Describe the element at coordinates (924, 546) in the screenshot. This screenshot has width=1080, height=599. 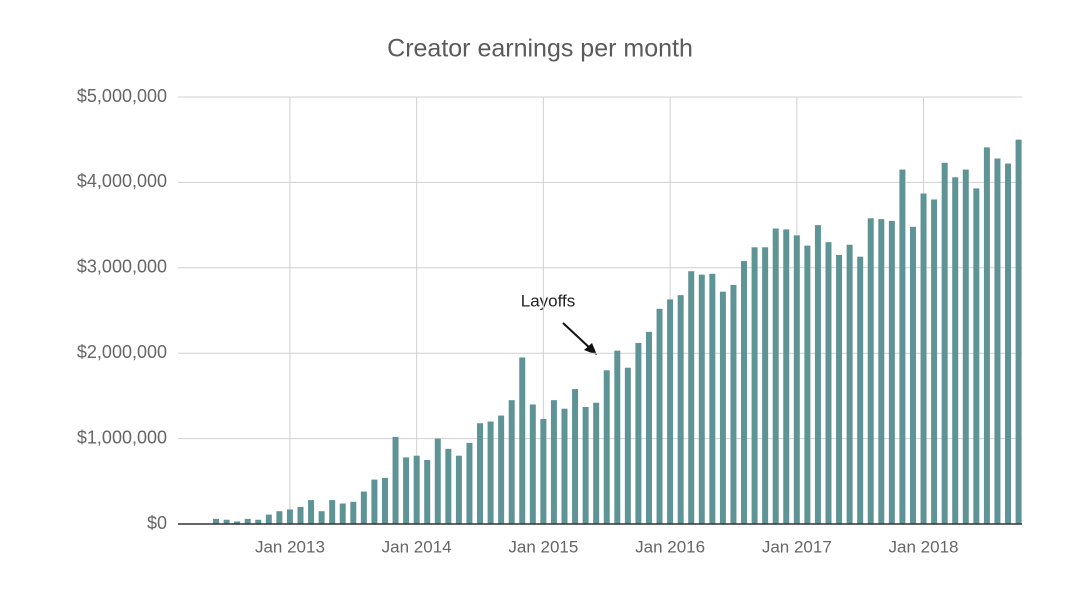
I see `x-tick-label: Jan 2018` at that location.